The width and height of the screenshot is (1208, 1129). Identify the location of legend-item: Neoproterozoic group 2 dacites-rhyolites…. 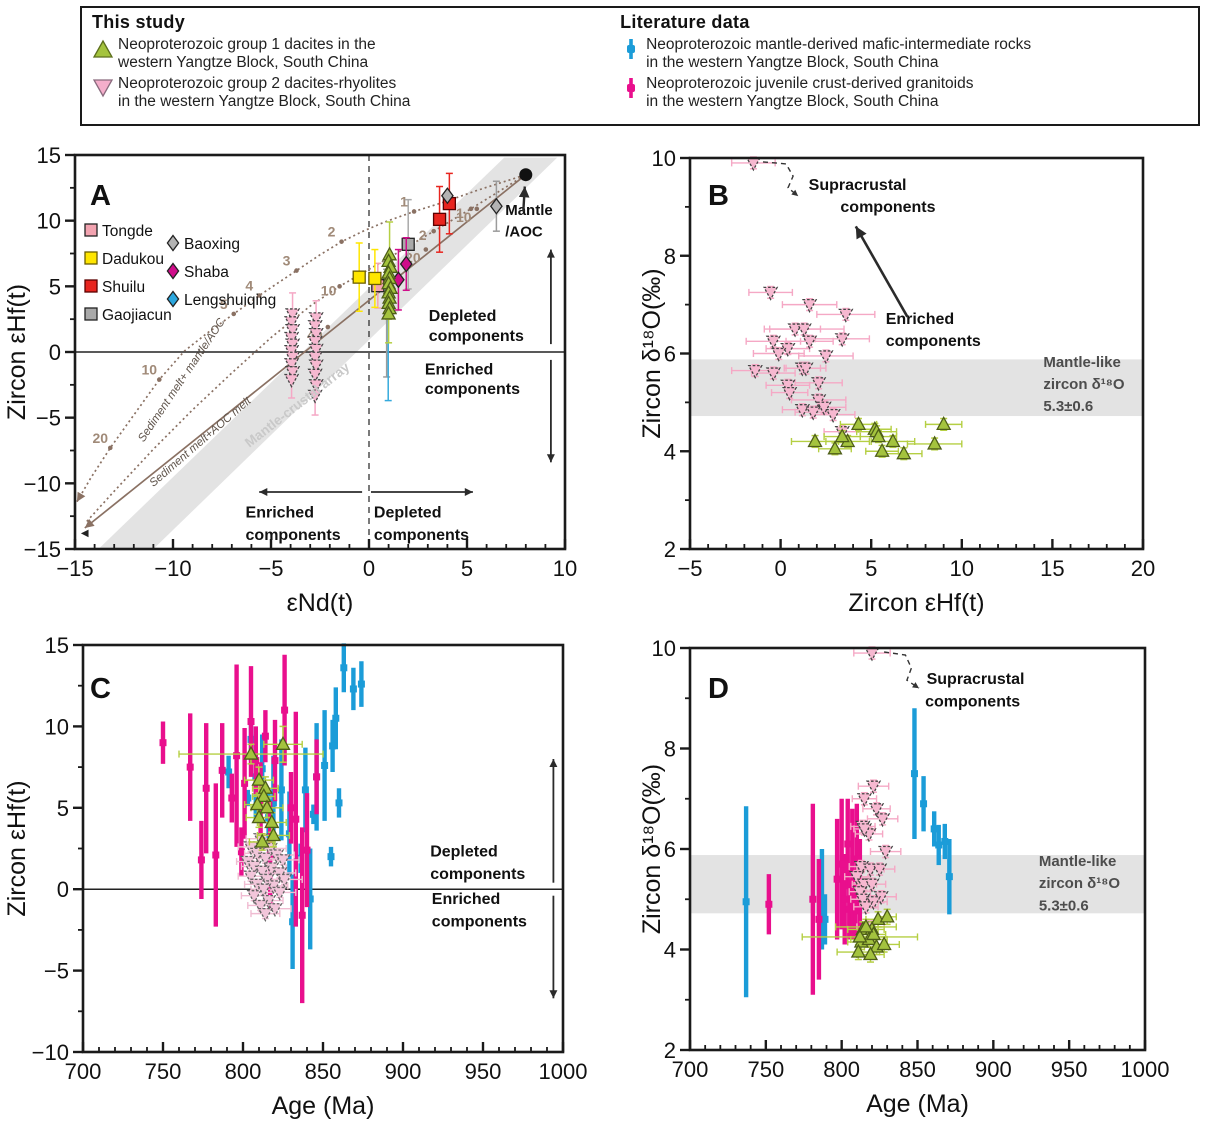
(351, 93).